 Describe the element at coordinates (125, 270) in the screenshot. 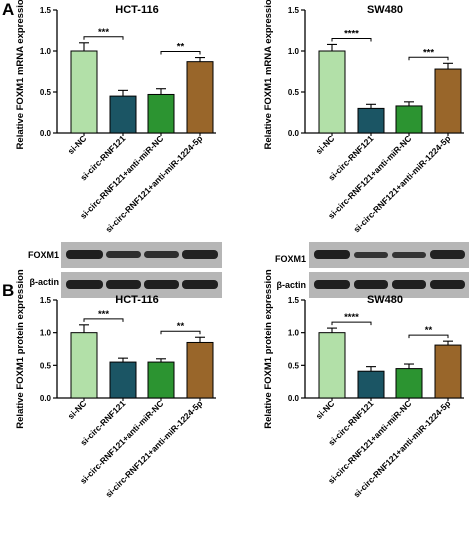

I see `western-blot-left: FOXM1 β-actin` at that location.